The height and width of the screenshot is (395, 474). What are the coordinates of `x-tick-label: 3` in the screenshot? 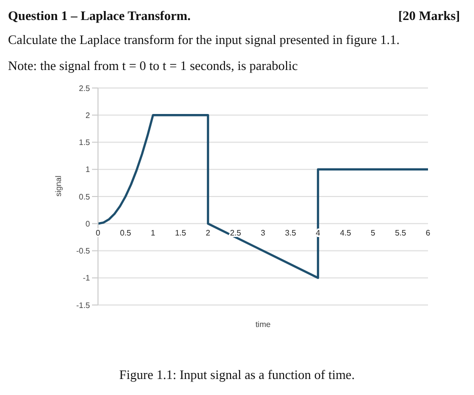 It's located at (263, 233).